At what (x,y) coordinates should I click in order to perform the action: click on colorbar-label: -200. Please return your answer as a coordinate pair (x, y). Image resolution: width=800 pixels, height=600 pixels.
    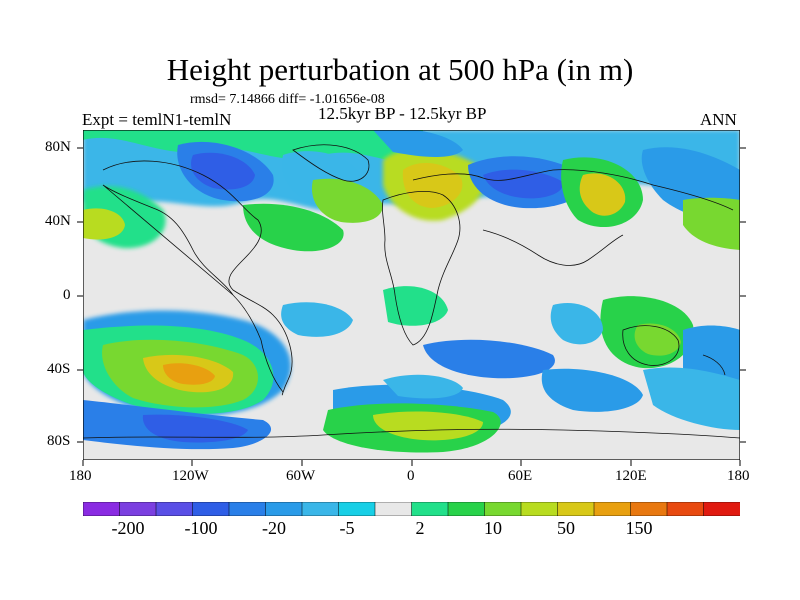
    Looking at the image, I should click on (128, 528).